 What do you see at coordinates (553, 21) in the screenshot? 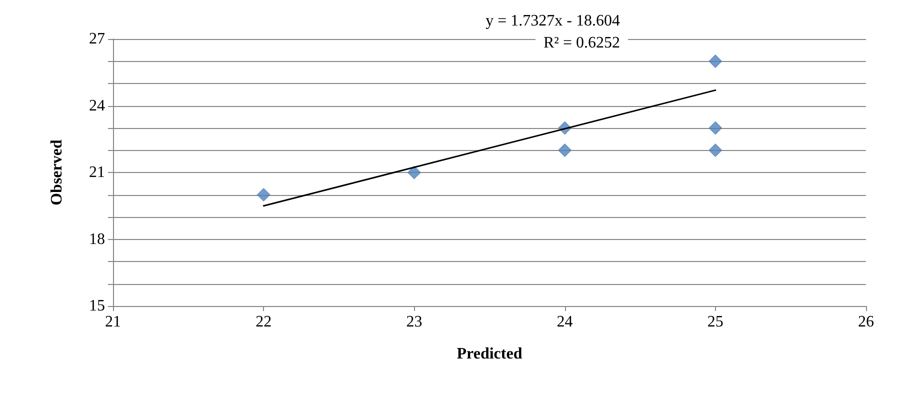
I see `text: y = 1.7327x - 18.604` at bounding box center [553, 21].